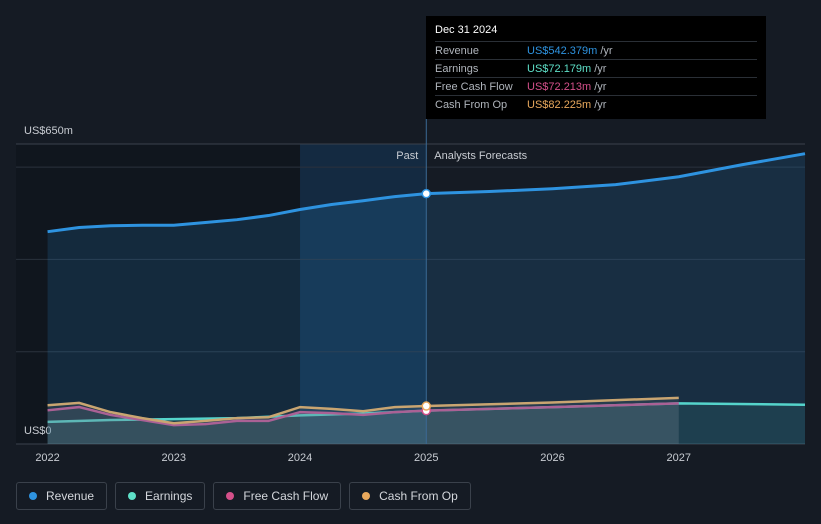 Image resolution: width=821 pixels, height=524 pixels. I want to click on tooltip-row: Cash From Op US$82.225m/yr, so click(596, 104).